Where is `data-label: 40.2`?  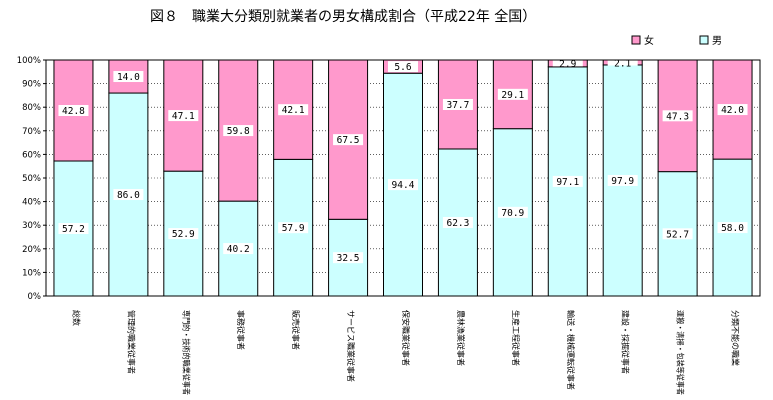
data-label: 40.2 is located at coordinates (238, 249).